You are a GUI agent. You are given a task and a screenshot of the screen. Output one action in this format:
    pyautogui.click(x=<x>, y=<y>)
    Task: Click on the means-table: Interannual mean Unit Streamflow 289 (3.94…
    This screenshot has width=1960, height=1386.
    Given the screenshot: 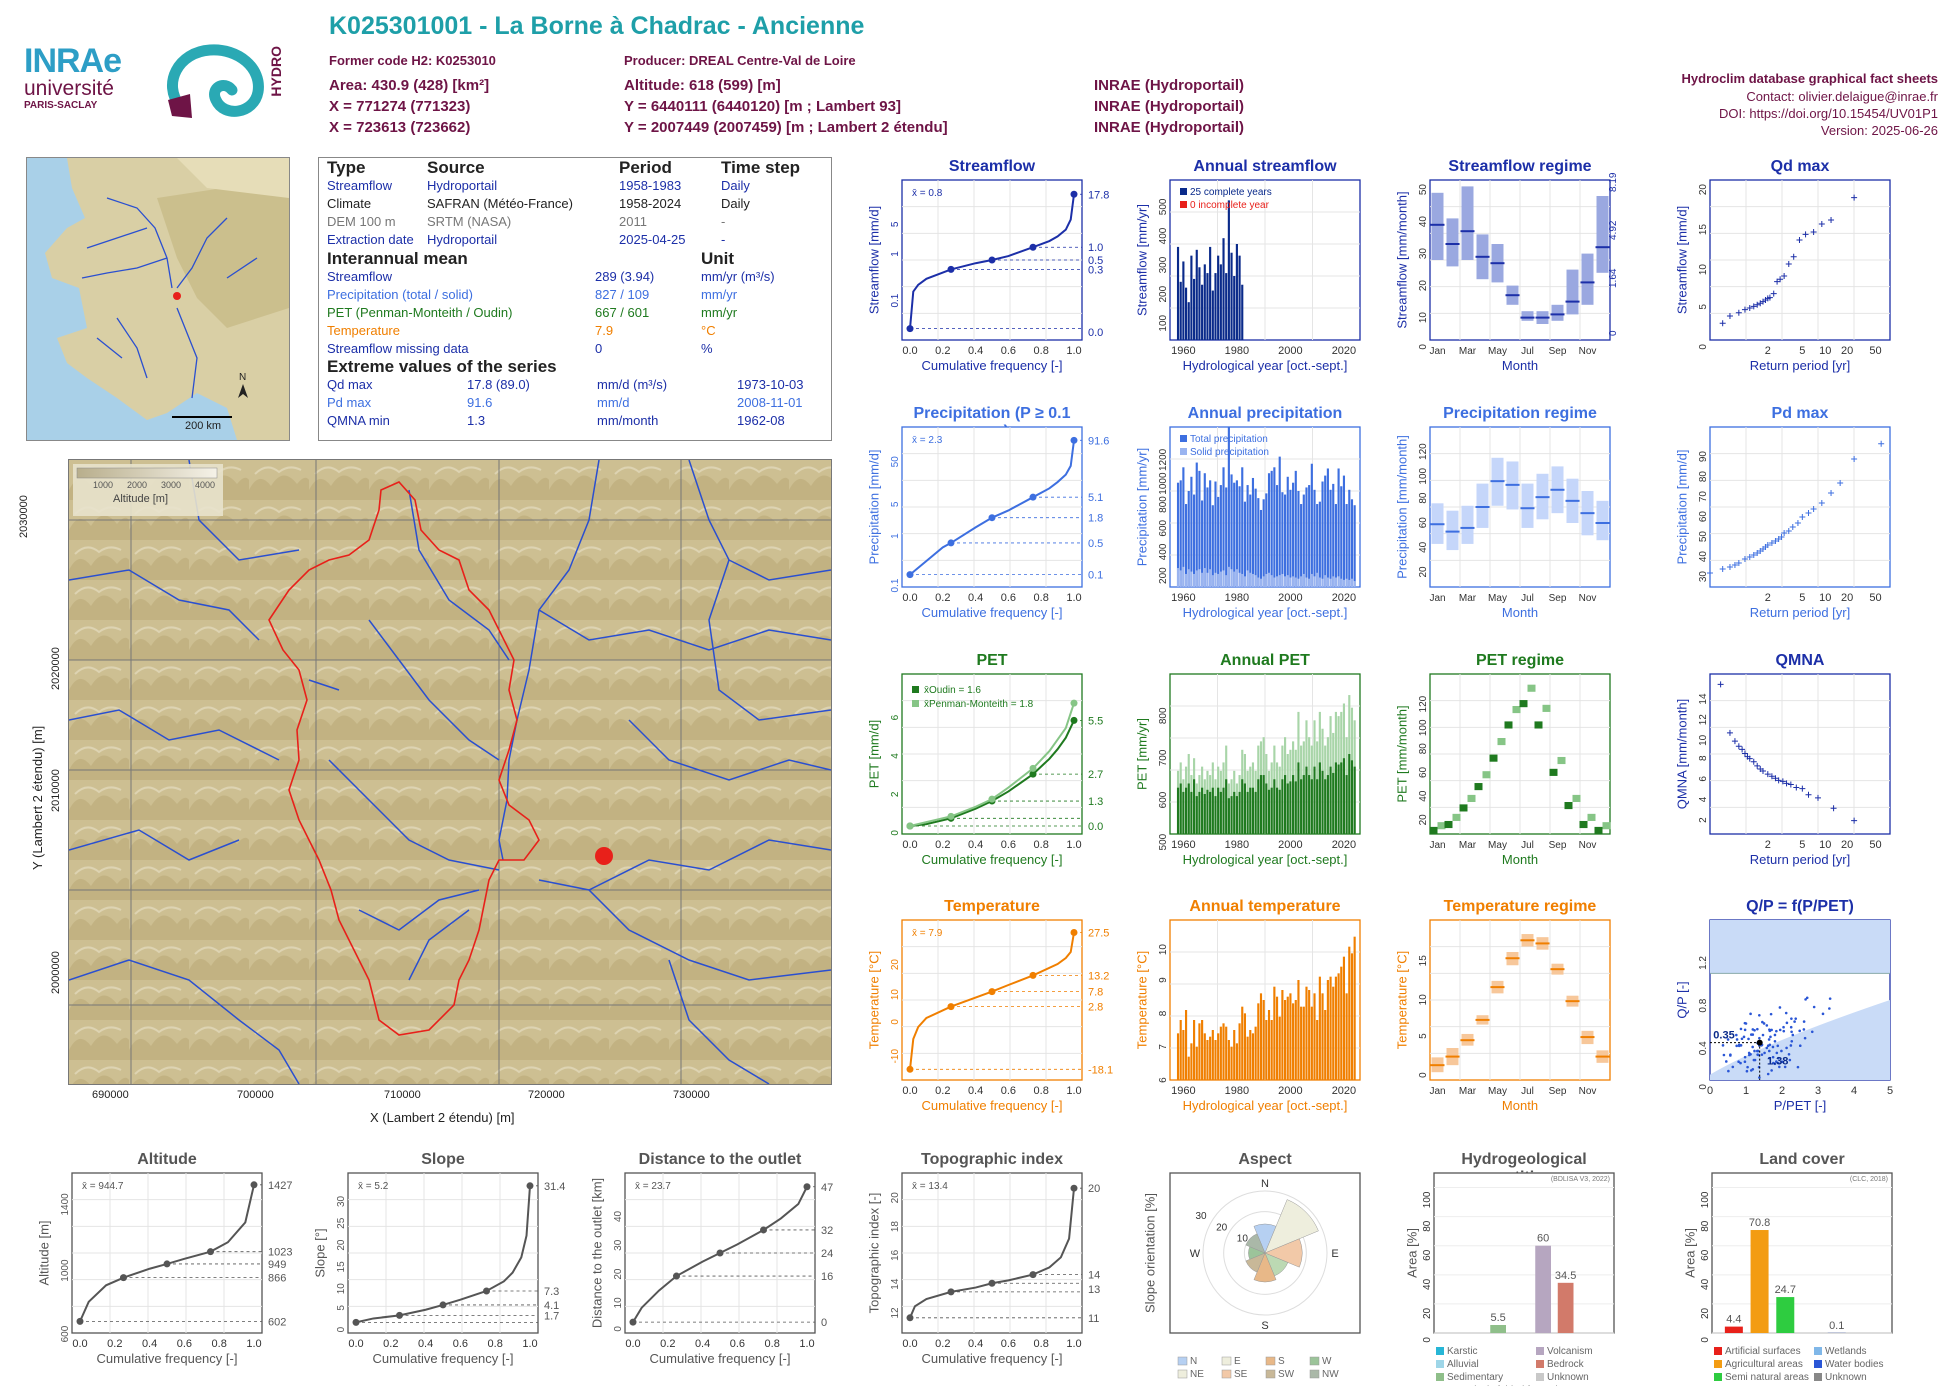 What is the action you would take?
    pyautogui.click(x=551, y=304)
    